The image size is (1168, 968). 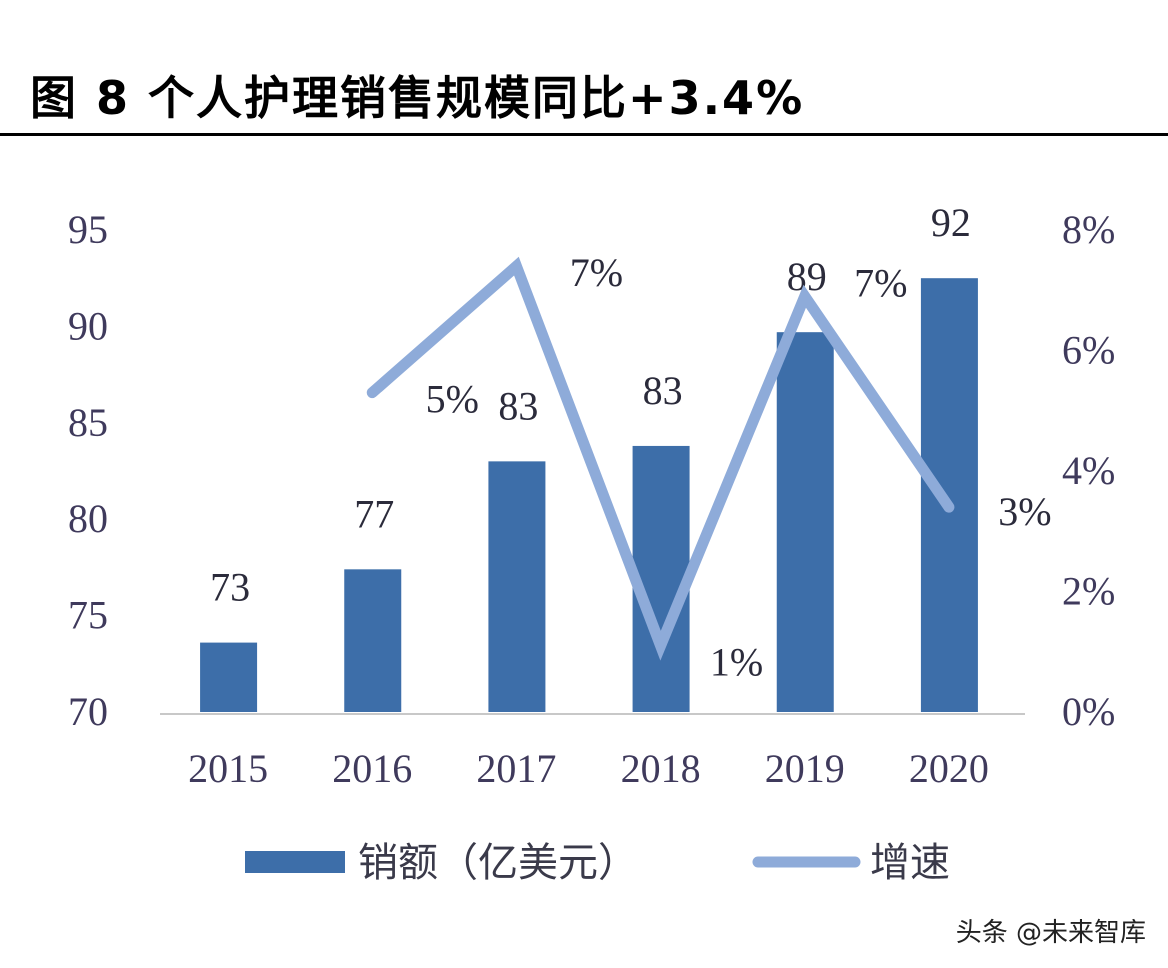 I want to click on right-axis-tick: 0%, so click(x=1088, y=711).